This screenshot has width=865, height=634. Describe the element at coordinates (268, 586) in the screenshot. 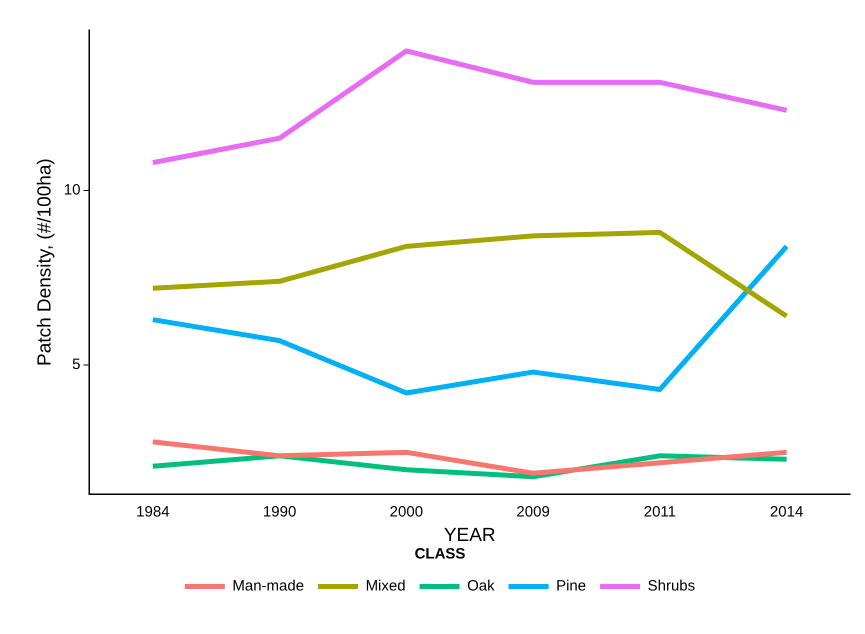

I see `legend-label: Man-made` at that location.